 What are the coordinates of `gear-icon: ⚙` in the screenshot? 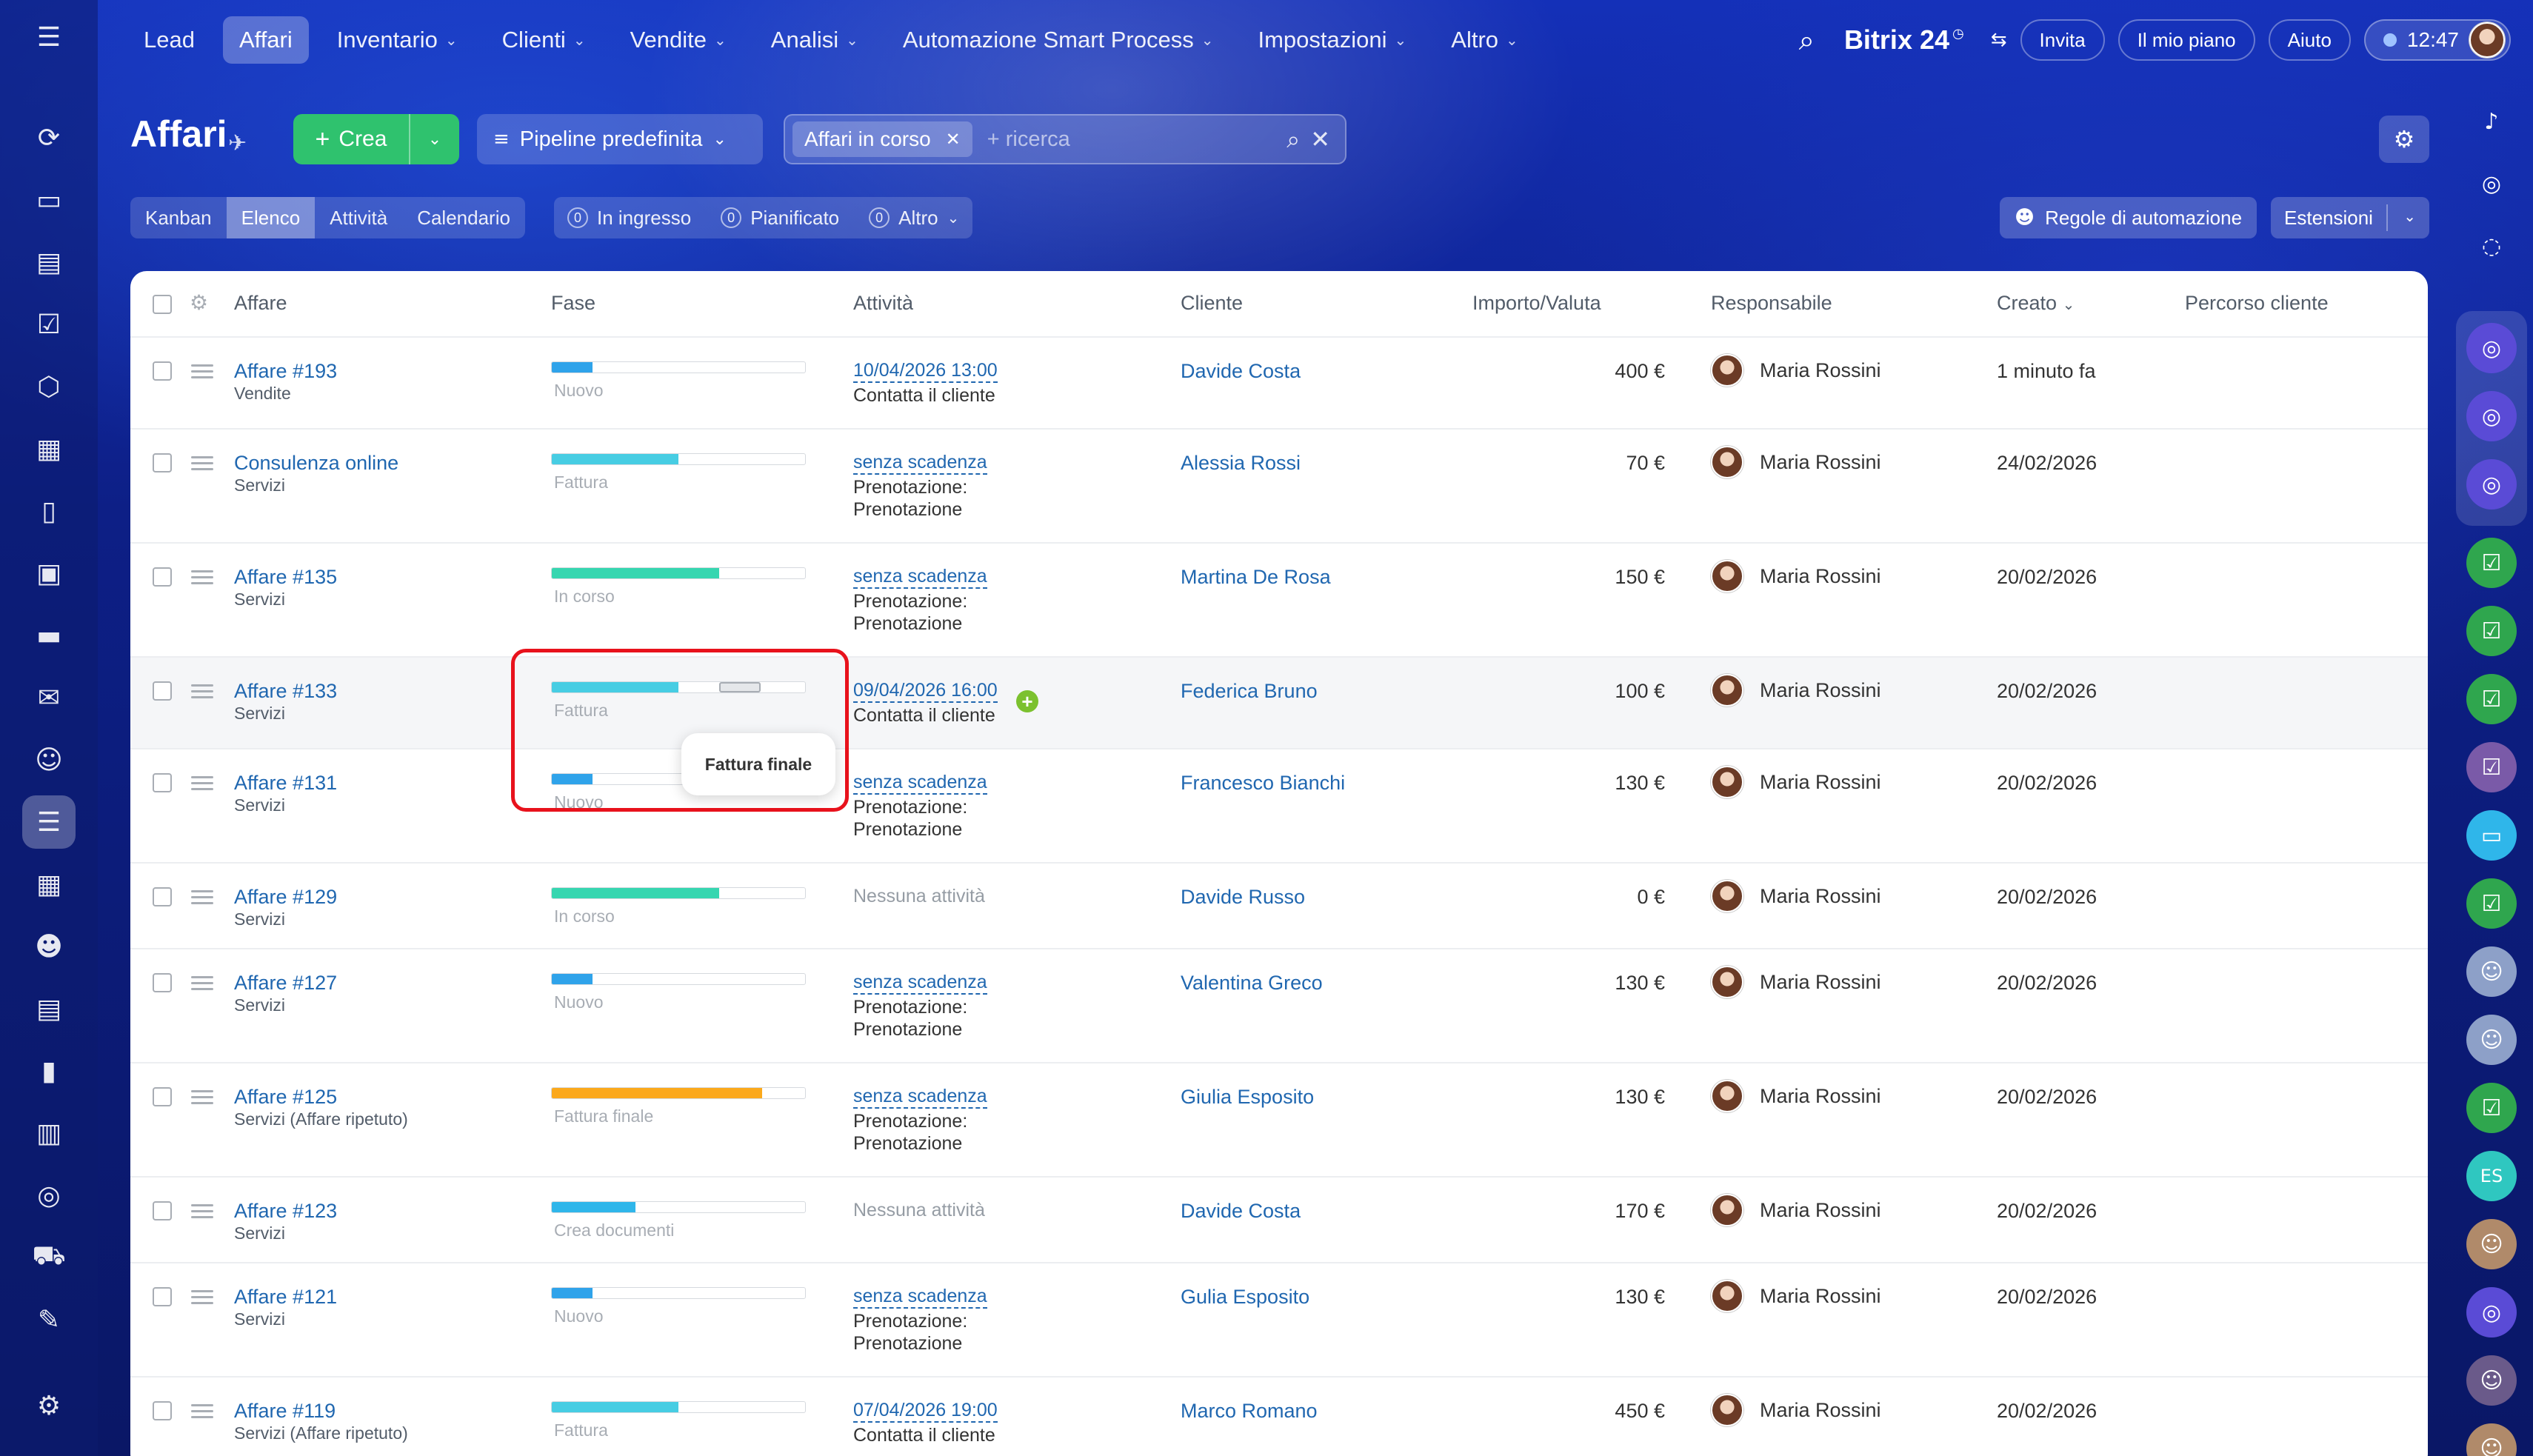 It's located at (199, 302).